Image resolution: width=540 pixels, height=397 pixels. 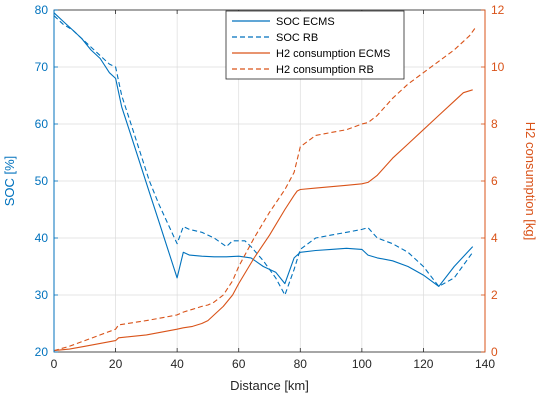 What do you see at coordinates (54, 364) in the screenshot?
I see `x-tick-label: 0` at bounding box center [54, 364].